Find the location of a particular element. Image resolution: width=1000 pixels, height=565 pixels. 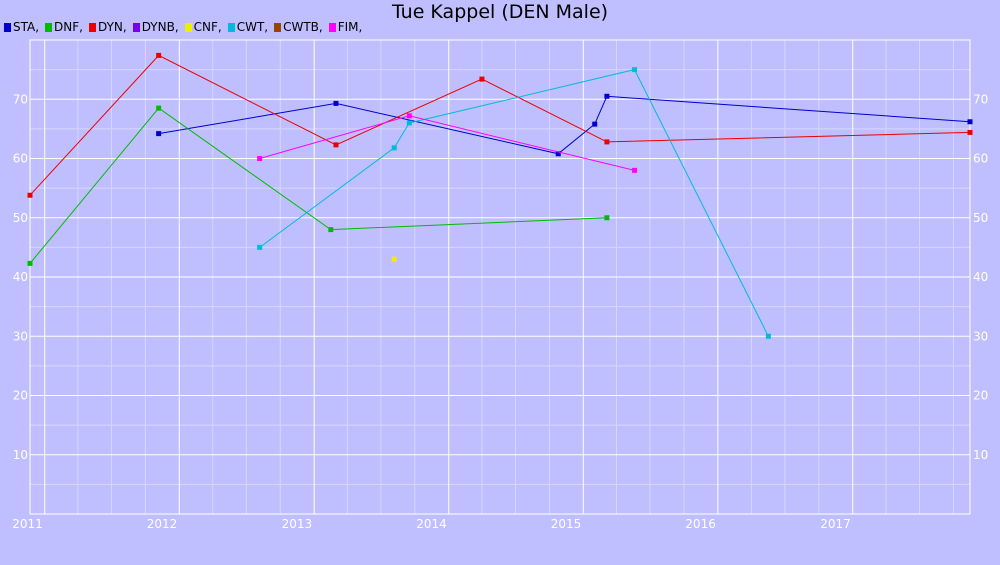

x-tick-label: 2015 is located at coordinates (566, 524).